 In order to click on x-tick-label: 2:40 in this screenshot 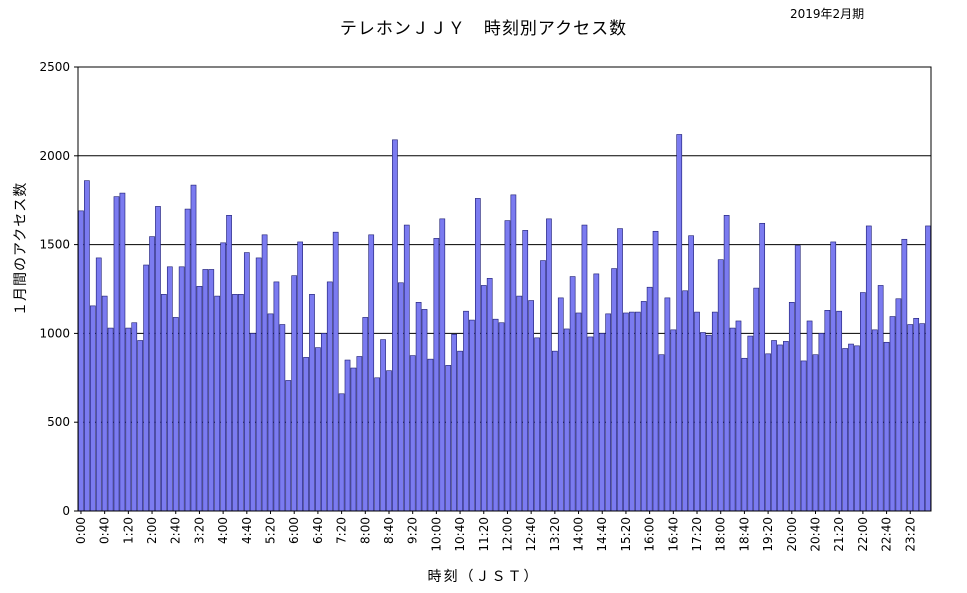, I will do `click(176, 530)`.